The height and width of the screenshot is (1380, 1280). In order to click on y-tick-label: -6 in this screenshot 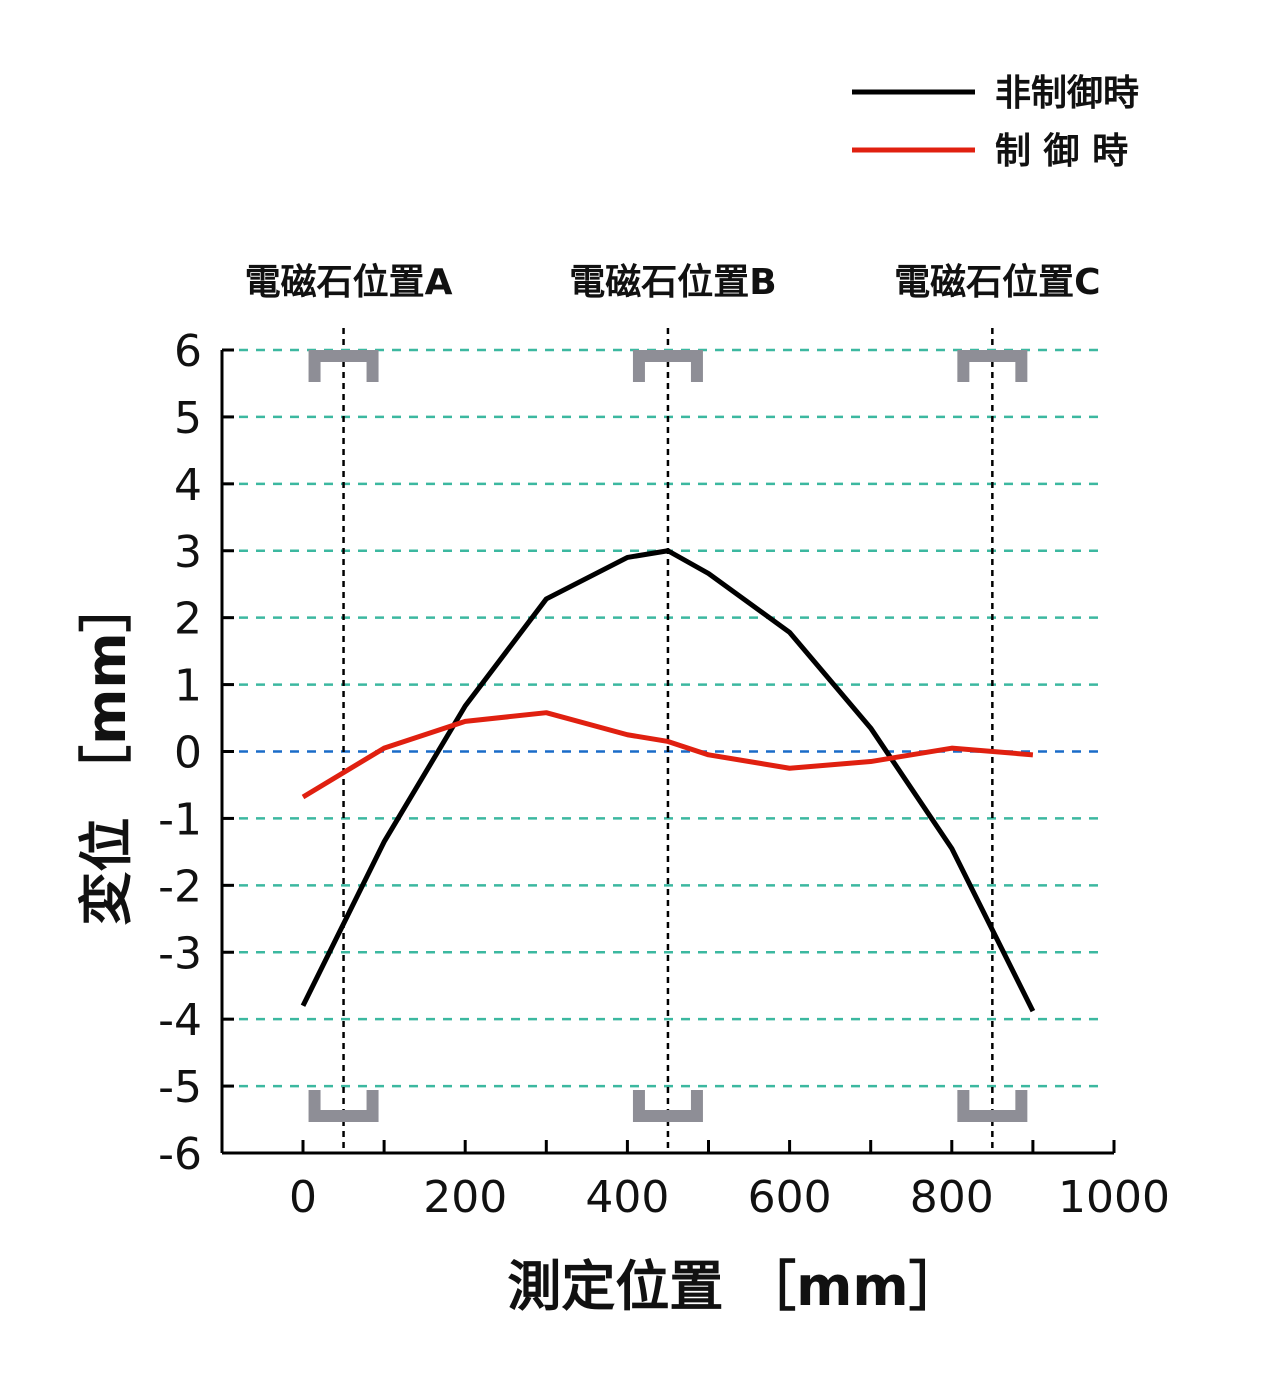, I will do `click(180, 1154)`.